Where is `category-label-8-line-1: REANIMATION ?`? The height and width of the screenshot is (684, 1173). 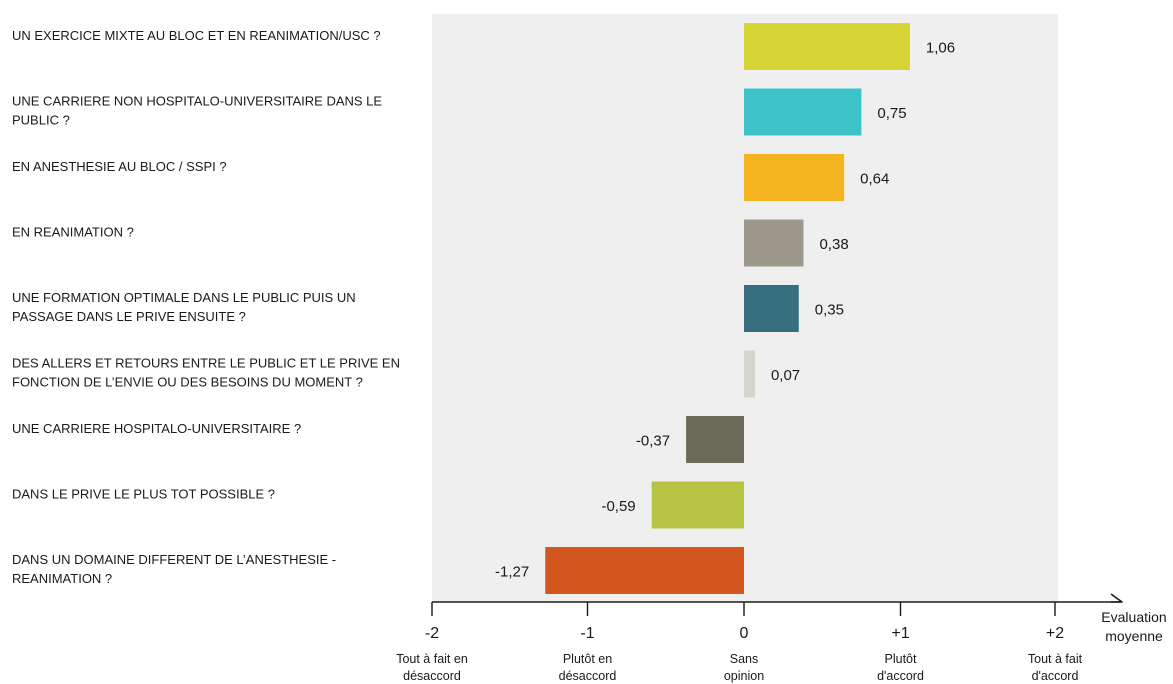 category-label-8-line-1: REANIMATION ? is located at coordinates (62, 578).